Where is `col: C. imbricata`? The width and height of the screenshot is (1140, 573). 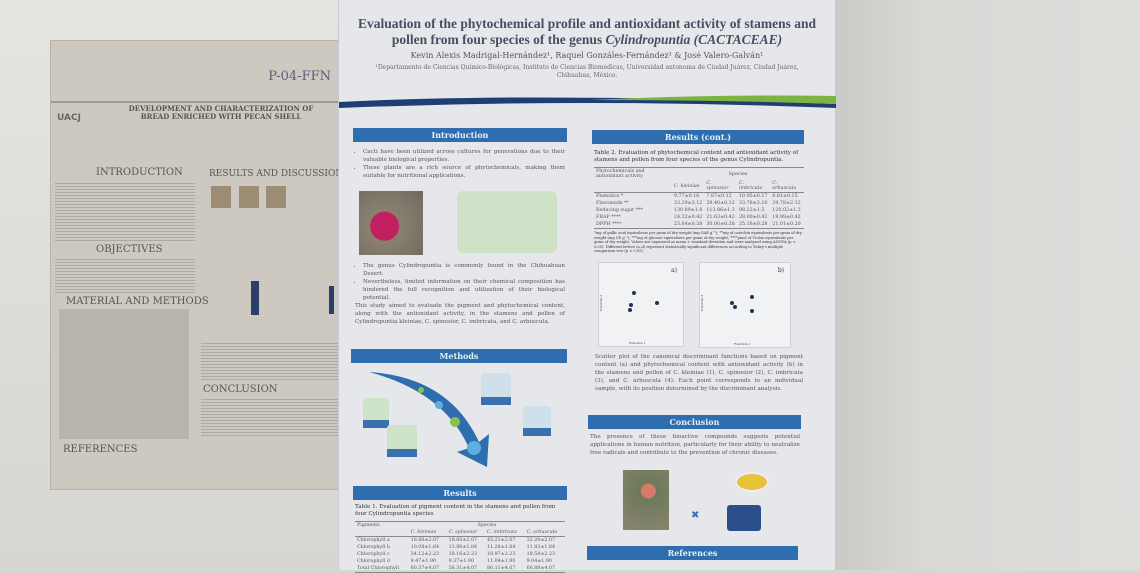
col: C. imbricata is located at coordinates (753, 186).